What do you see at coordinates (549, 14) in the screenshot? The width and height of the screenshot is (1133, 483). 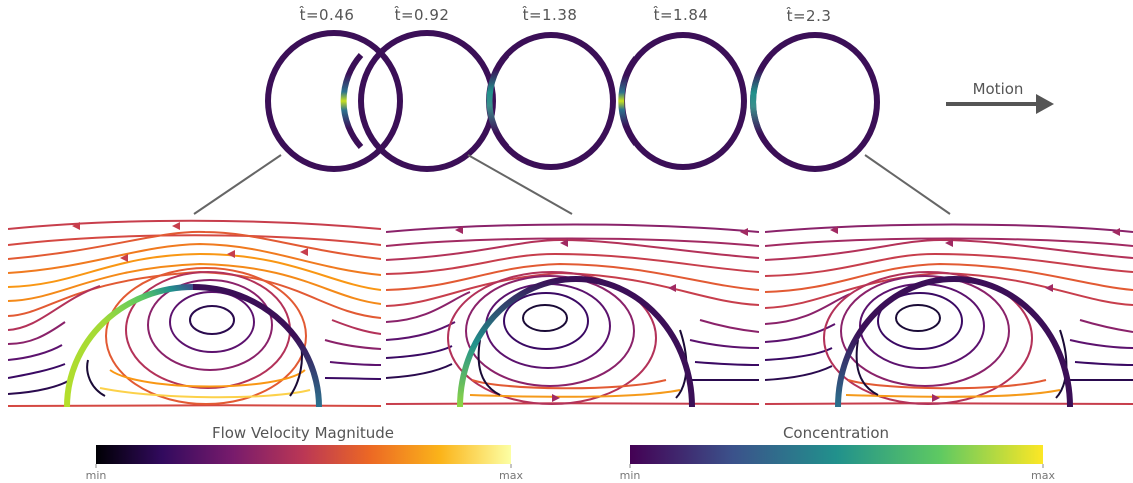 I see `time-label-3: t̂=1.38` at bounding box center [549, 14].